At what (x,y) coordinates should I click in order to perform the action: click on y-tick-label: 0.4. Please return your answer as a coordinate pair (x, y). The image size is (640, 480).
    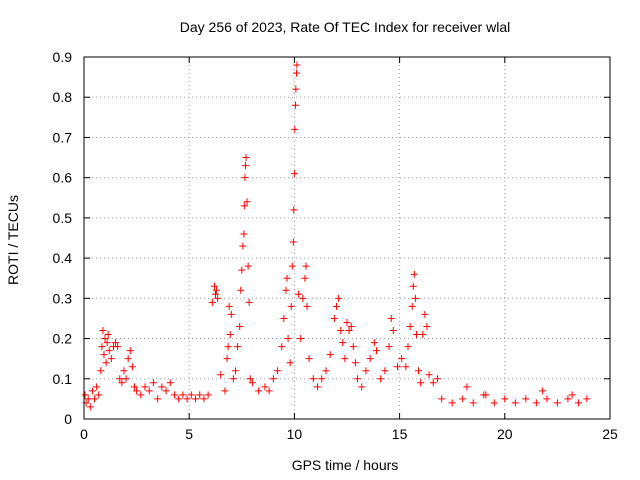
    Looking at the image, I should click on (63, 258).